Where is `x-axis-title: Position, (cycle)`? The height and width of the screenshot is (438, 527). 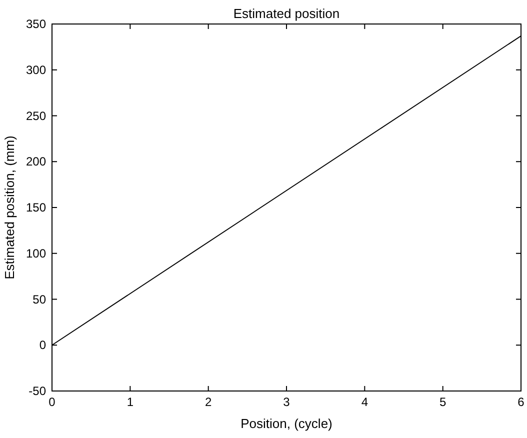
x-axis-title: Position, (cycle) is located at coordinates (286, 423).